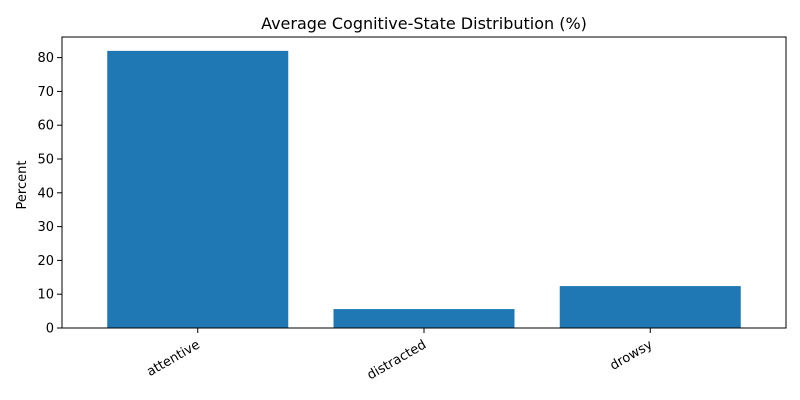 The height and width of the screenshot is (400, 800). What do you see at coordinates (45, 126) in the screenshot?
I see `y-tick-label: 60` at bounding box center [45, 126].